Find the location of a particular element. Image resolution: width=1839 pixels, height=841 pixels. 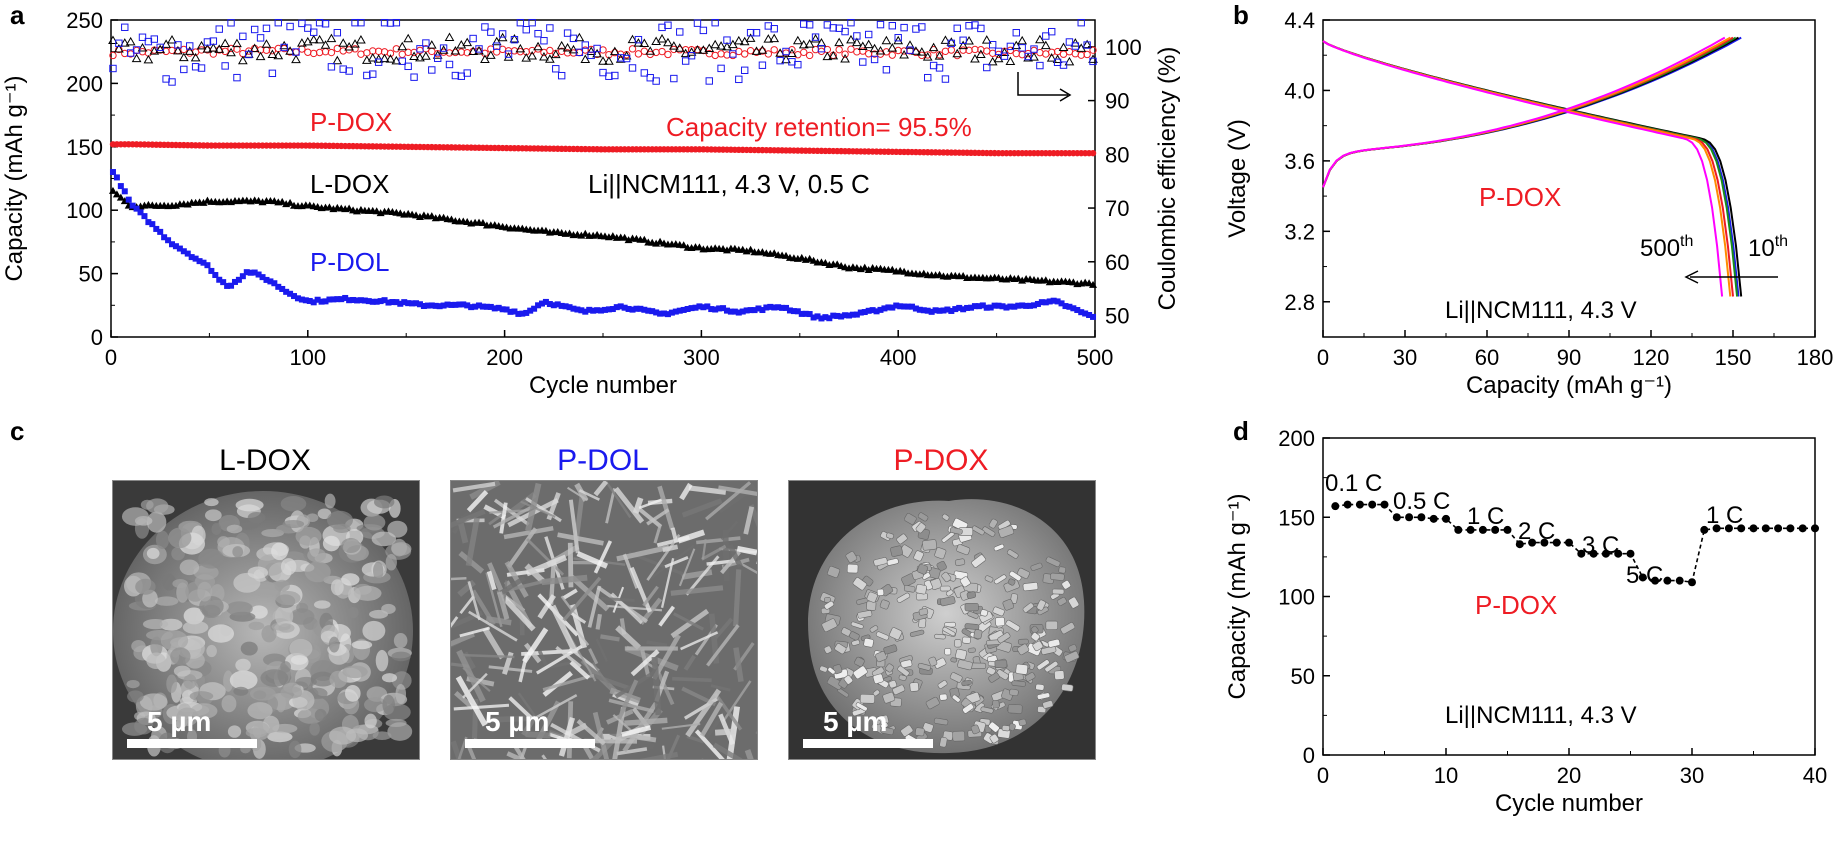

x-tick-label: 40 is located at coordinates (1815, 775).